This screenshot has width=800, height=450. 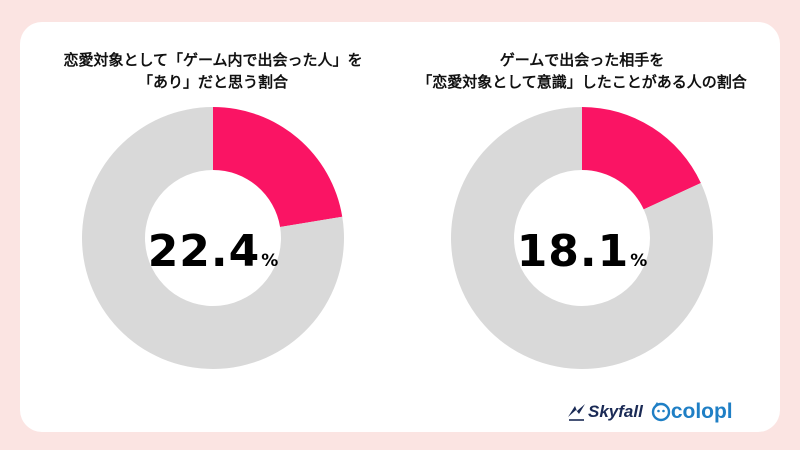 I want to click on chart-title-left-line-2: 「あり」だと思う割合, so click(x=212, y=82).